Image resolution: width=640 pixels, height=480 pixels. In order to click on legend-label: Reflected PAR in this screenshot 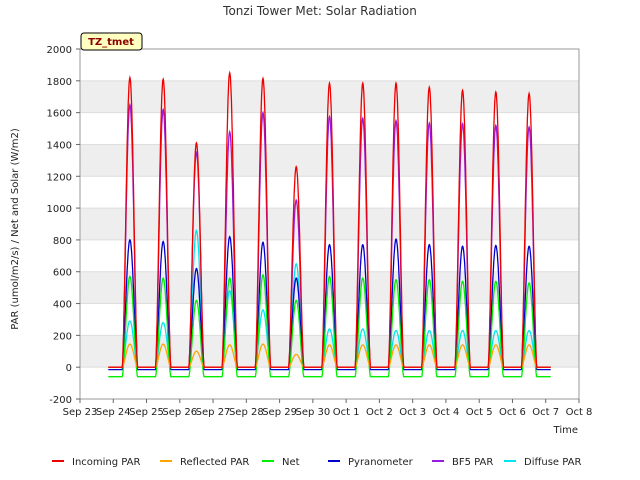, I will do `click(214, 462)`.